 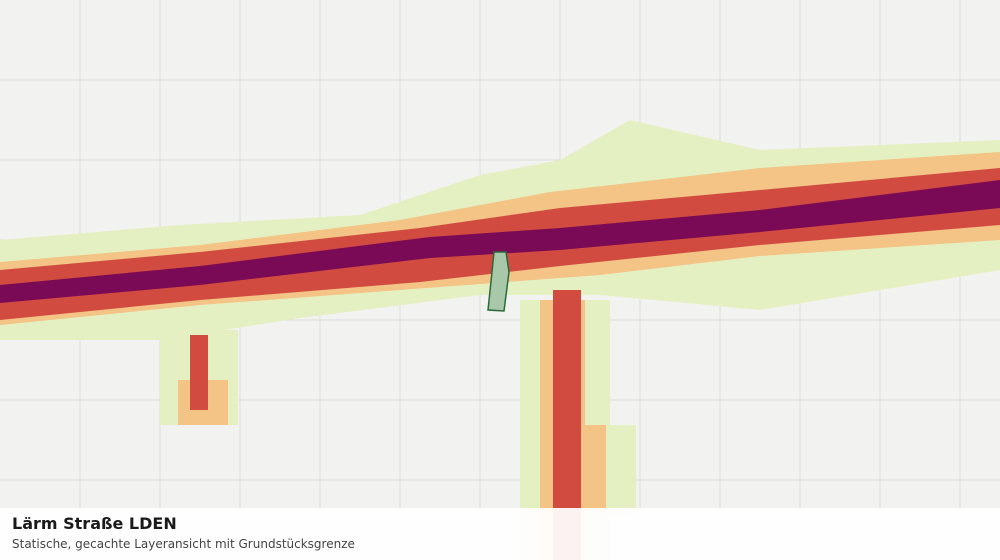 What do you see at coordinates (94, 523) in the screenshot?
I see `map-title: Lärm Straße LDEN` at bounding box center [94, 523].